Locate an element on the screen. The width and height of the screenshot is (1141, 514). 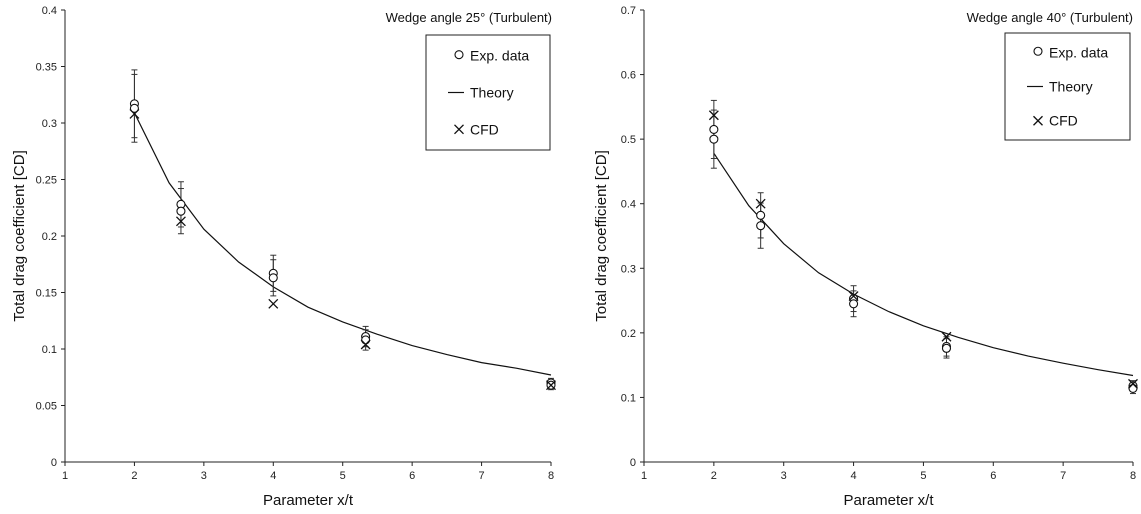
y-tick-label: 0.7 is located at coordinates (628, 11).